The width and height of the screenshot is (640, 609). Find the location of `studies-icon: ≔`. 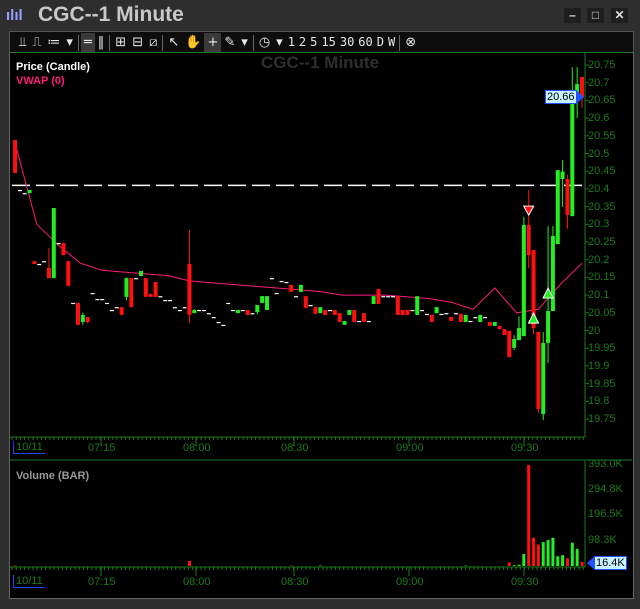

studies-icon: ≔ is located at coordinates (54, 42).